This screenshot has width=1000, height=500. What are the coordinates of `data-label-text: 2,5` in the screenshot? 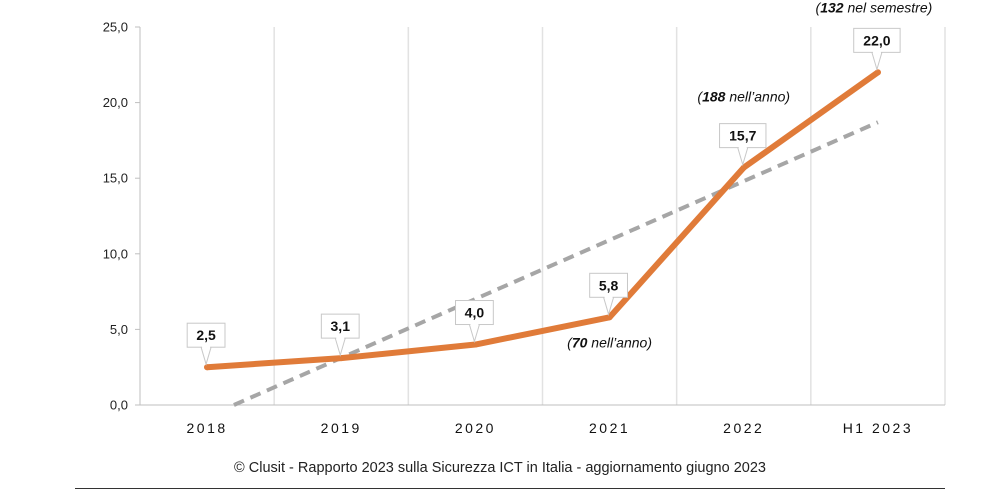 It's located at (206, 335).